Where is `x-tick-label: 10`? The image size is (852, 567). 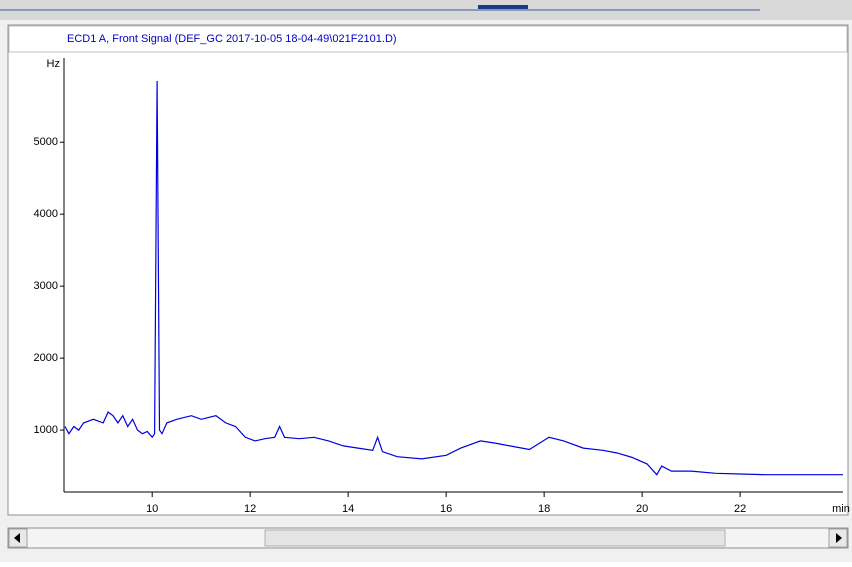 x-tick-label: 10 is located at coordinates (152, 509).